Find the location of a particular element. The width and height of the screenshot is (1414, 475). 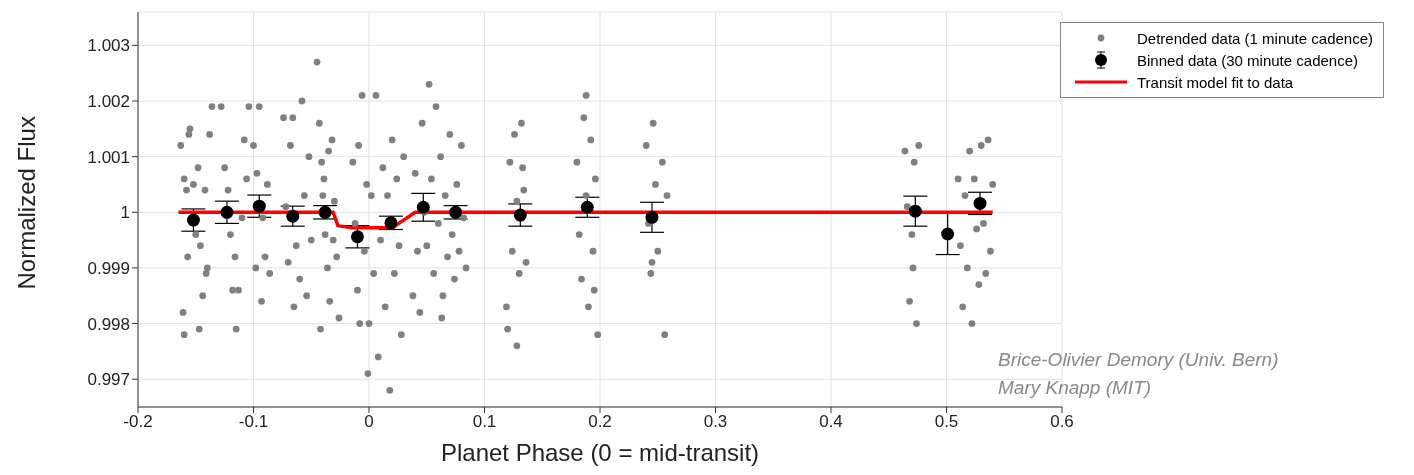

legend-label: Detrended data (1 minute cadence) is located at coordinates (1255, 38).